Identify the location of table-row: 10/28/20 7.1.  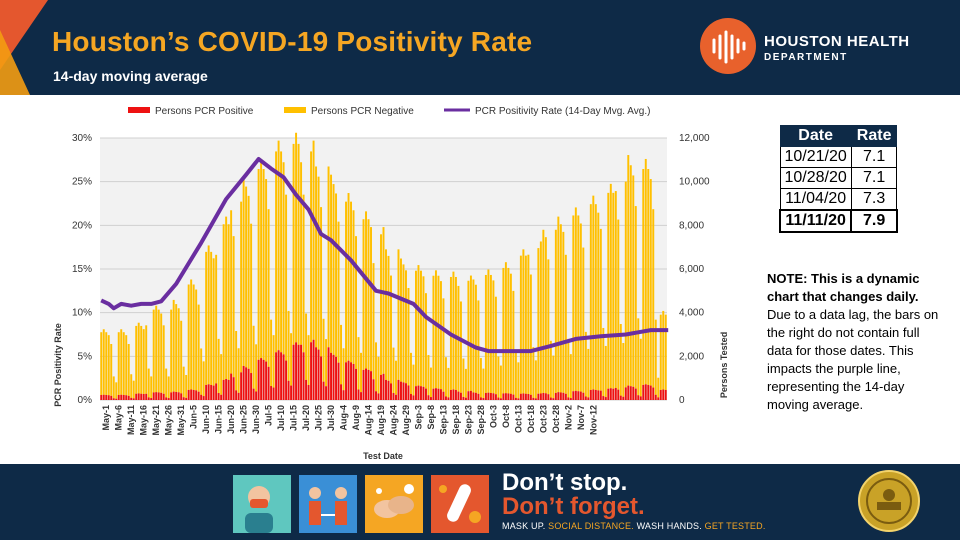
(838, 178).